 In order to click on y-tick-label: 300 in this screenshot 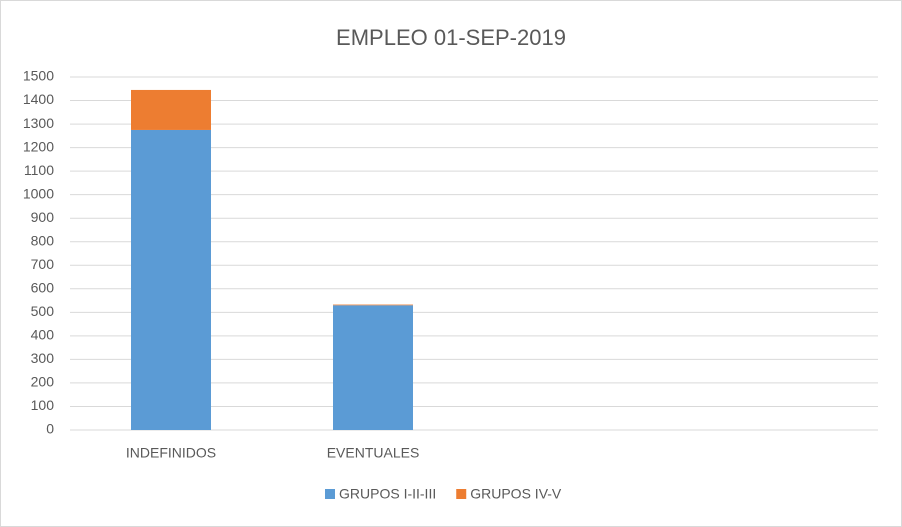, I will do `click(43, 358)`.